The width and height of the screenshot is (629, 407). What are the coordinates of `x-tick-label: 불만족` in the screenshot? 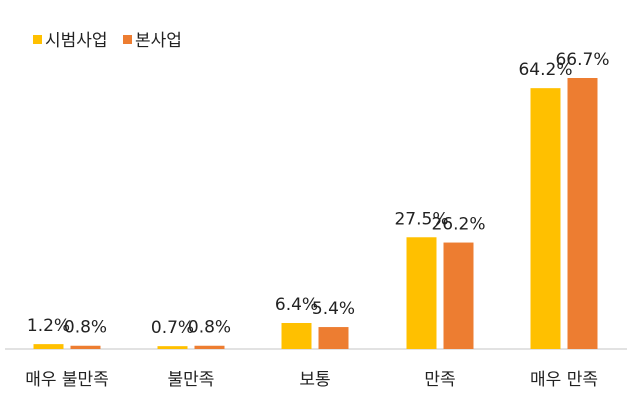 It's located at (191, 380).